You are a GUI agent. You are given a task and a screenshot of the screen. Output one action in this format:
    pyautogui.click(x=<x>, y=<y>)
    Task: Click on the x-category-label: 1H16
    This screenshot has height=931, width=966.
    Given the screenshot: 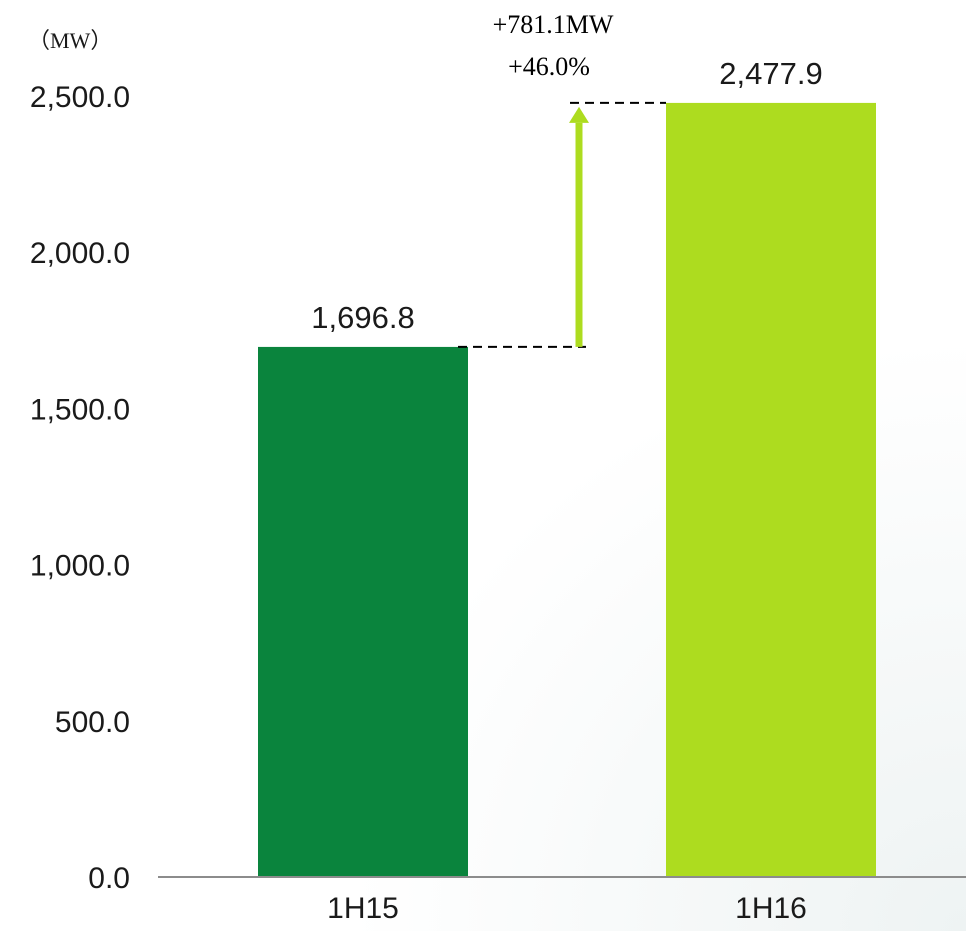 What is the action you would take?
    pyautogui.click(x=771, y=908)
    